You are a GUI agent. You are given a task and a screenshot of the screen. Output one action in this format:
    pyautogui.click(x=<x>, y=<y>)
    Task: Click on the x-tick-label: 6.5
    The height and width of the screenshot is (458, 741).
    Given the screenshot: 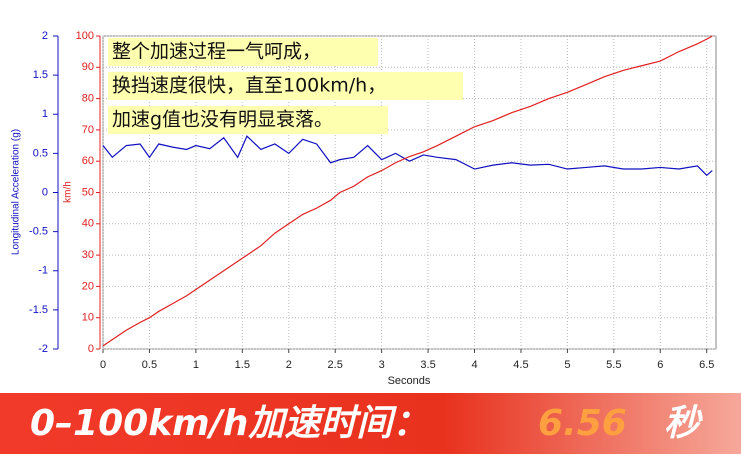 What is the action you would take?
    pyautogui.click(x=706, y=365)
    